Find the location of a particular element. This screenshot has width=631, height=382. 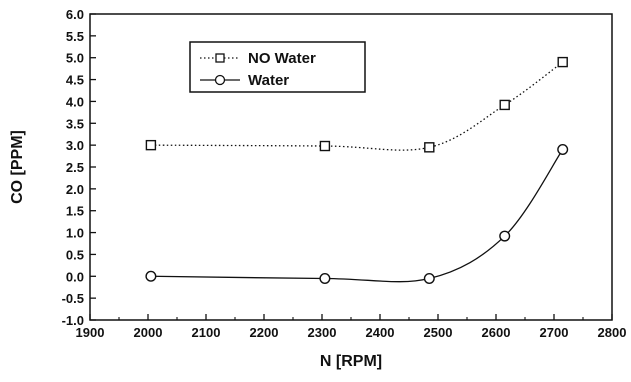

y-tick-label: 6.0 is located at coordinates (75, 14).